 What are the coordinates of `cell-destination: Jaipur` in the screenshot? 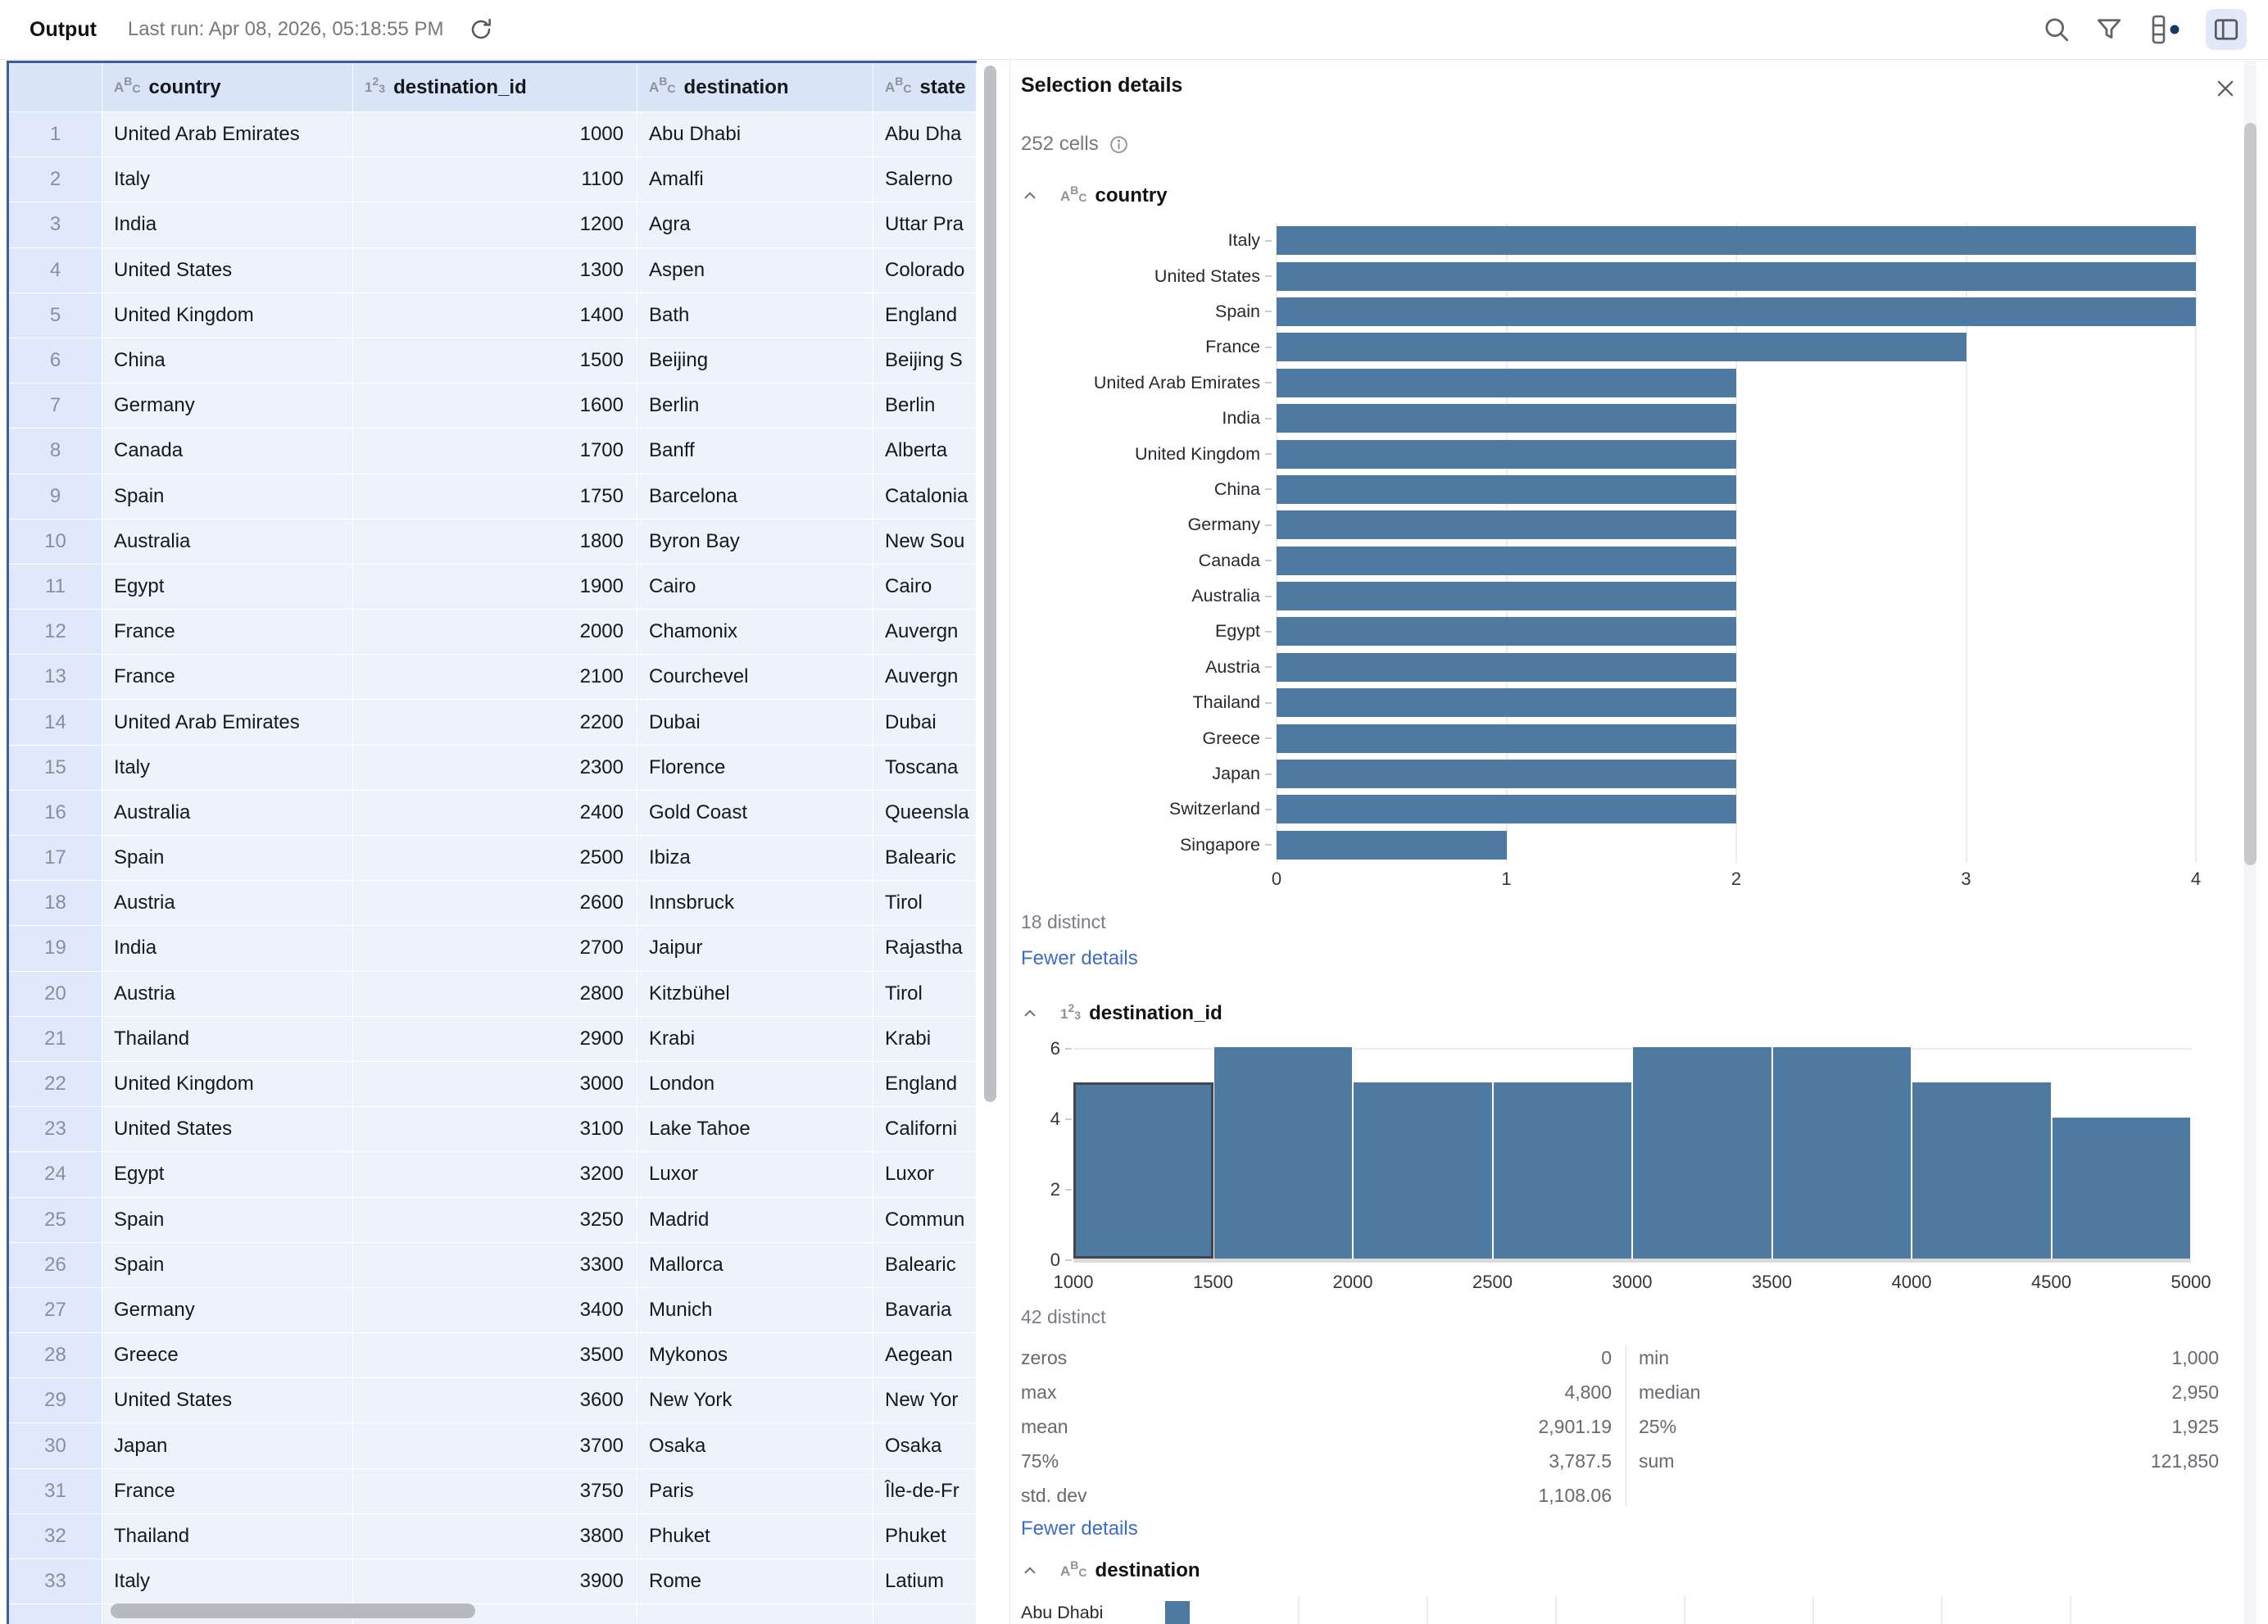 It's located at (755, 949).